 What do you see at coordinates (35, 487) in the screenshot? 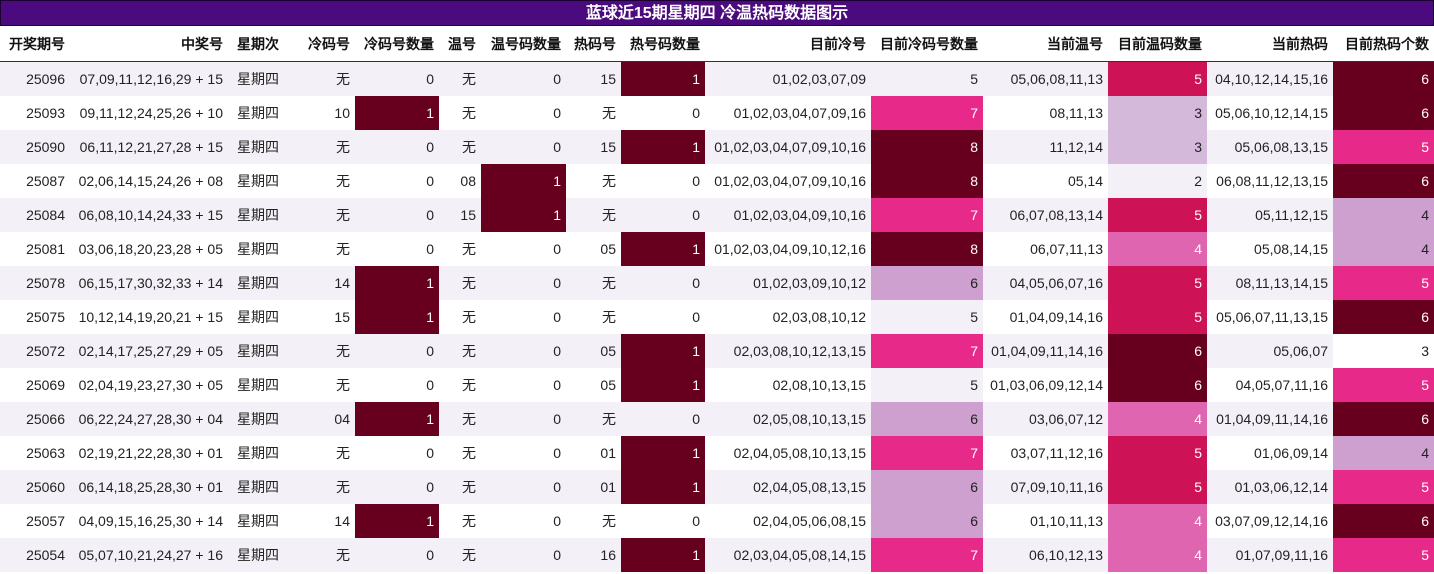
I see `cell-issue-number: 25060` at bounding box center [35, 487].